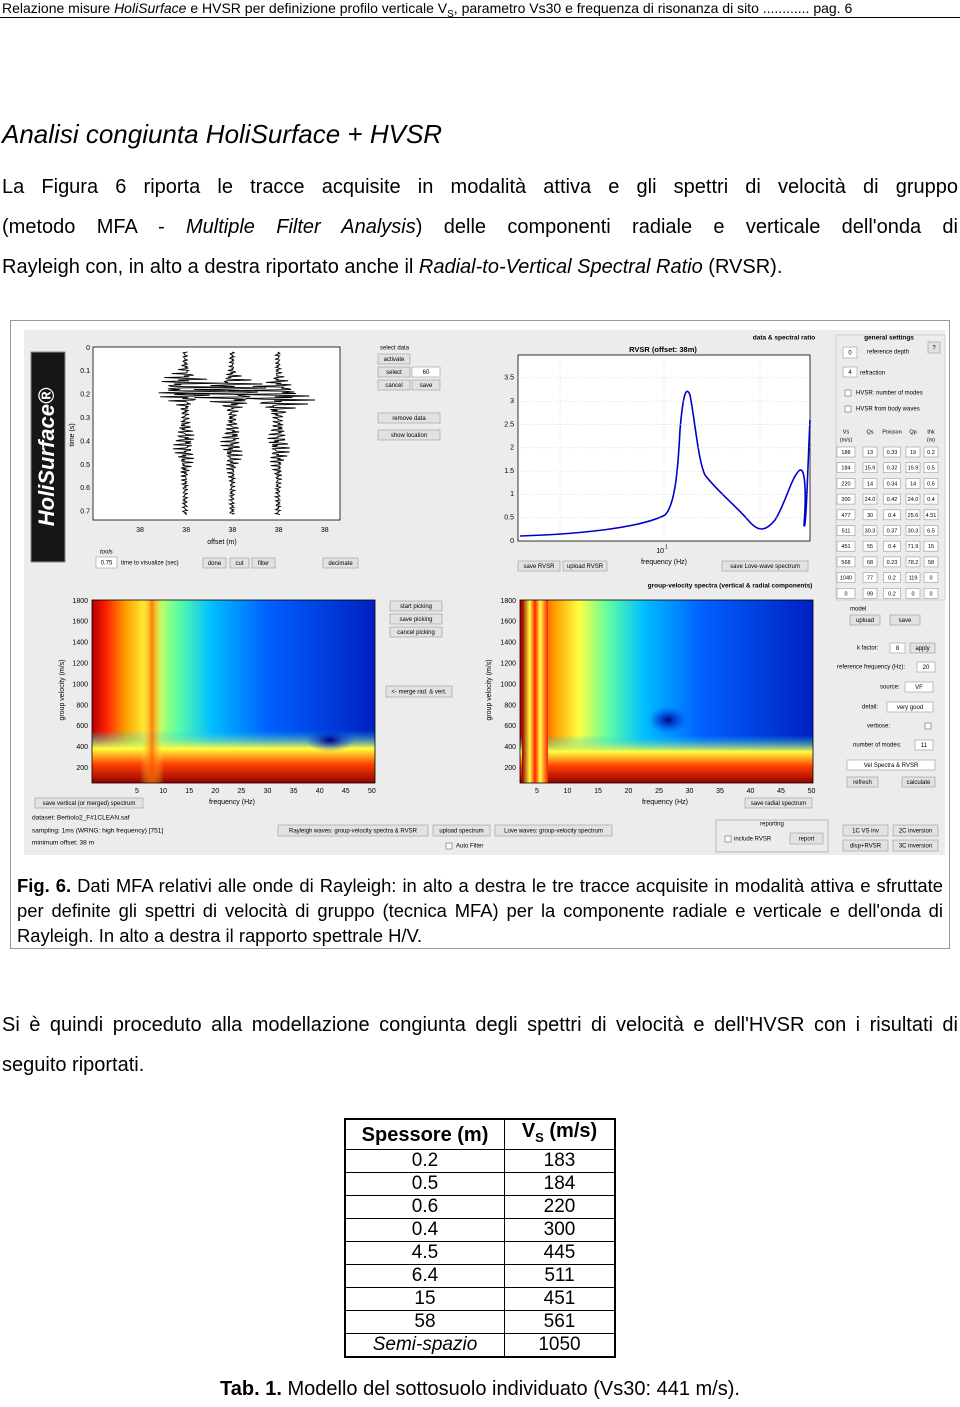  What do you see at coordinates (560, 1345) in the screenshot?
I see `table-cell: 1050` at bounding box center [560, 1345].